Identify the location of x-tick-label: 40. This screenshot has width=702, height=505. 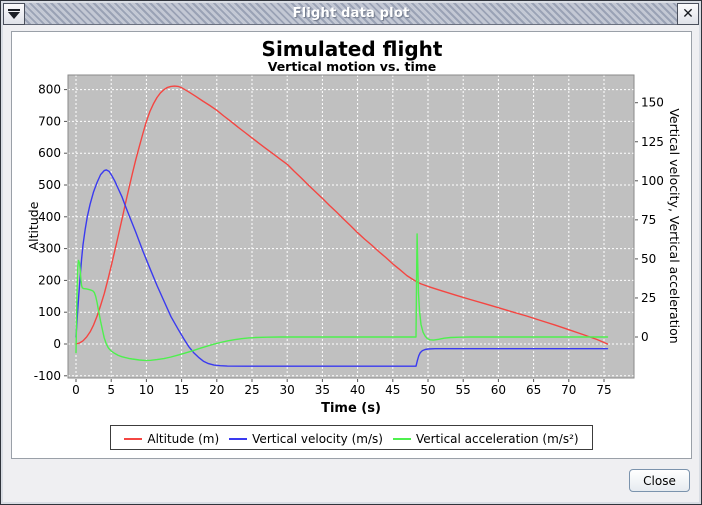
(357, 390).